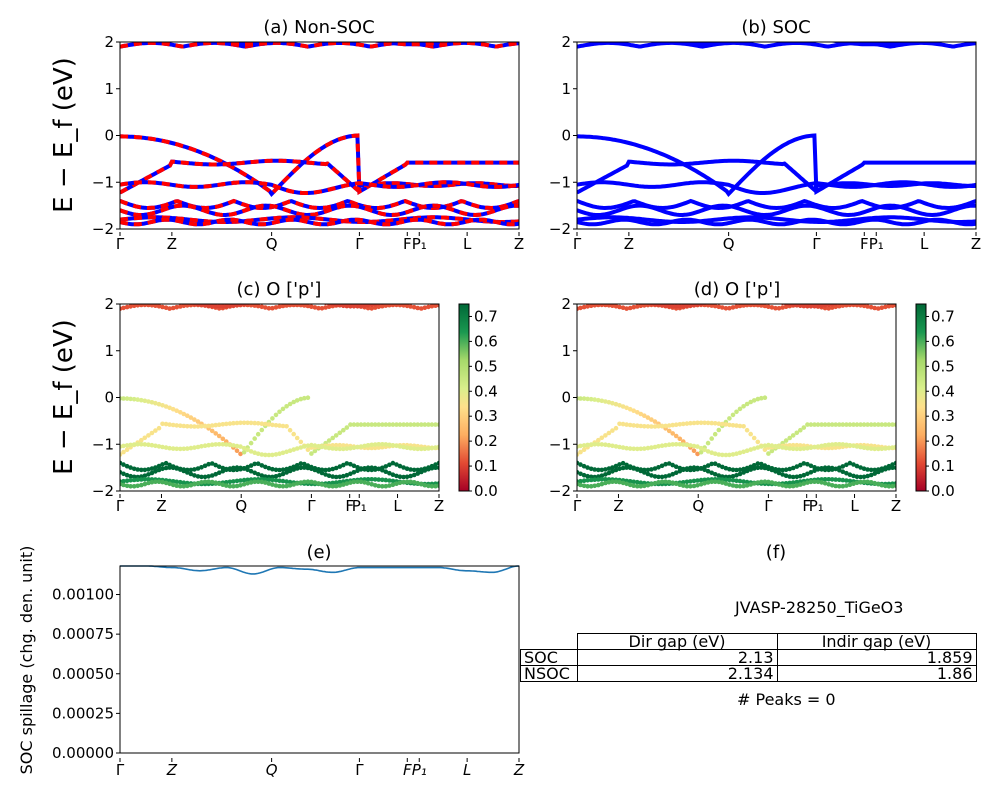  What do you see at coordinates (560, 444) in the screenshot?
I see `panel-d-ytick-label: −1` at bounding box center [560, 444].